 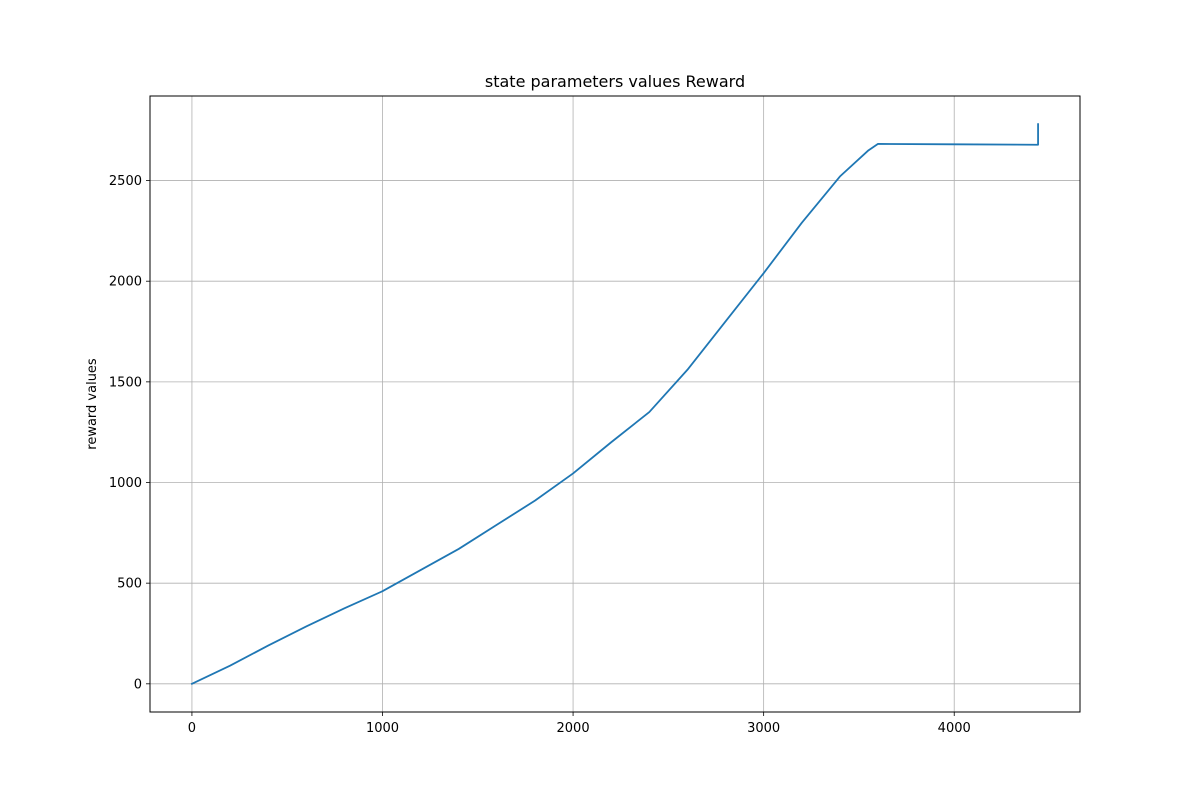 What do you see at coordinates (954, 728) in the screenshot?
I see `x-tick-label: 4000` at bounding box center [954, 728].